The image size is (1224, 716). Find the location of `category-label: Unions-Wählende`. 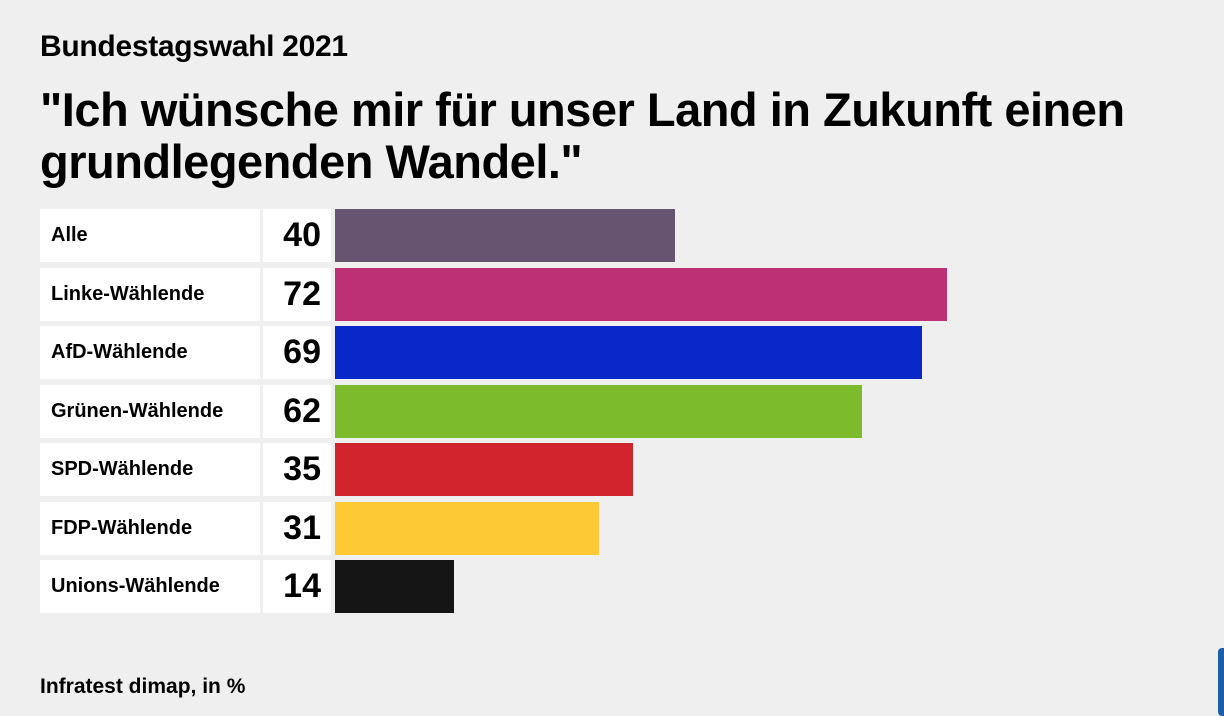

category-label: Unions-Wählende is located at coordinates (150, 586).